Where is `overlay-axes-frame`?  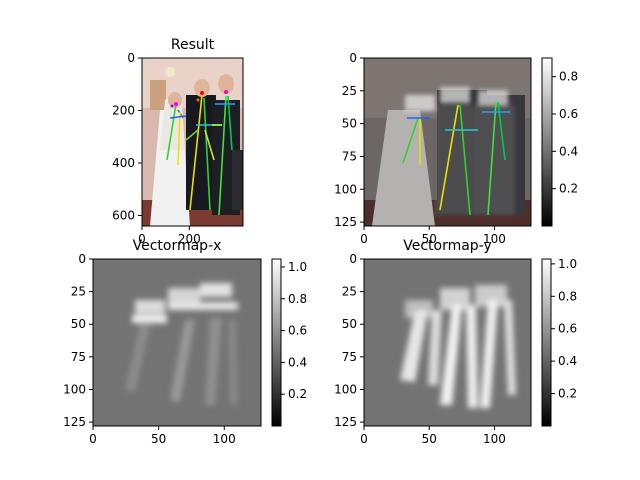
overlay-axes-frame is located at coordinates (447, 142).